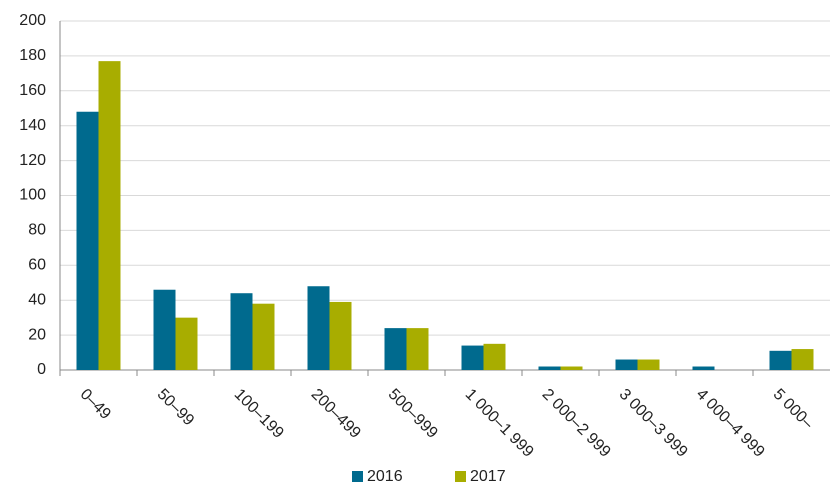 Image resolution: width=835 pixels, height=486 pixels. What do you see at coordinates (413, 414) in the screenshot?
I see `x-tick-label: 500–999` at bounding box center [413, 414].